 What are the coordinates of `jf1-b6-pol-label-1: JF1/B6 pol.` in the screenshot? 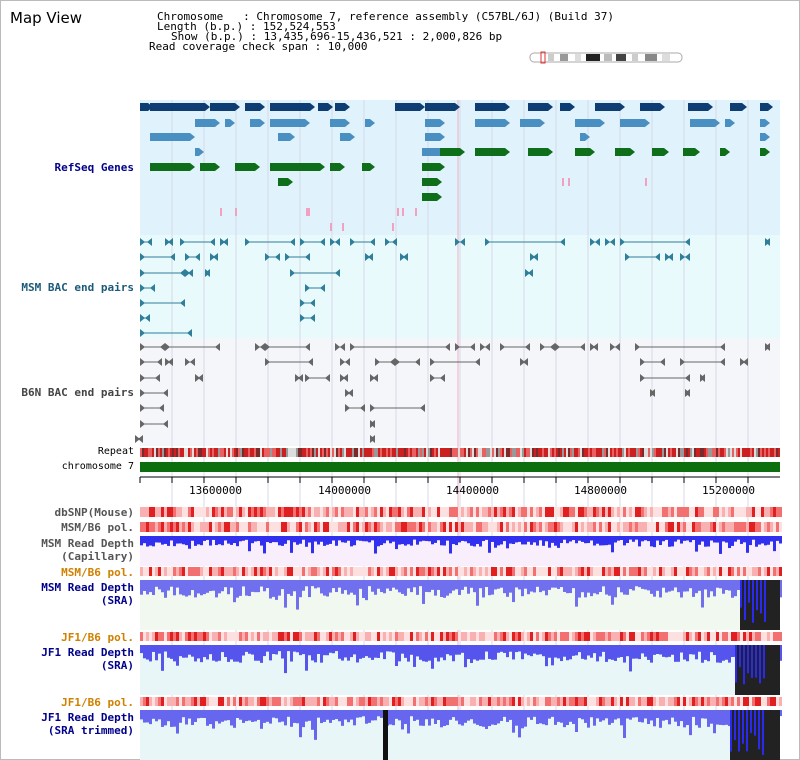 It's located at (97, 637).